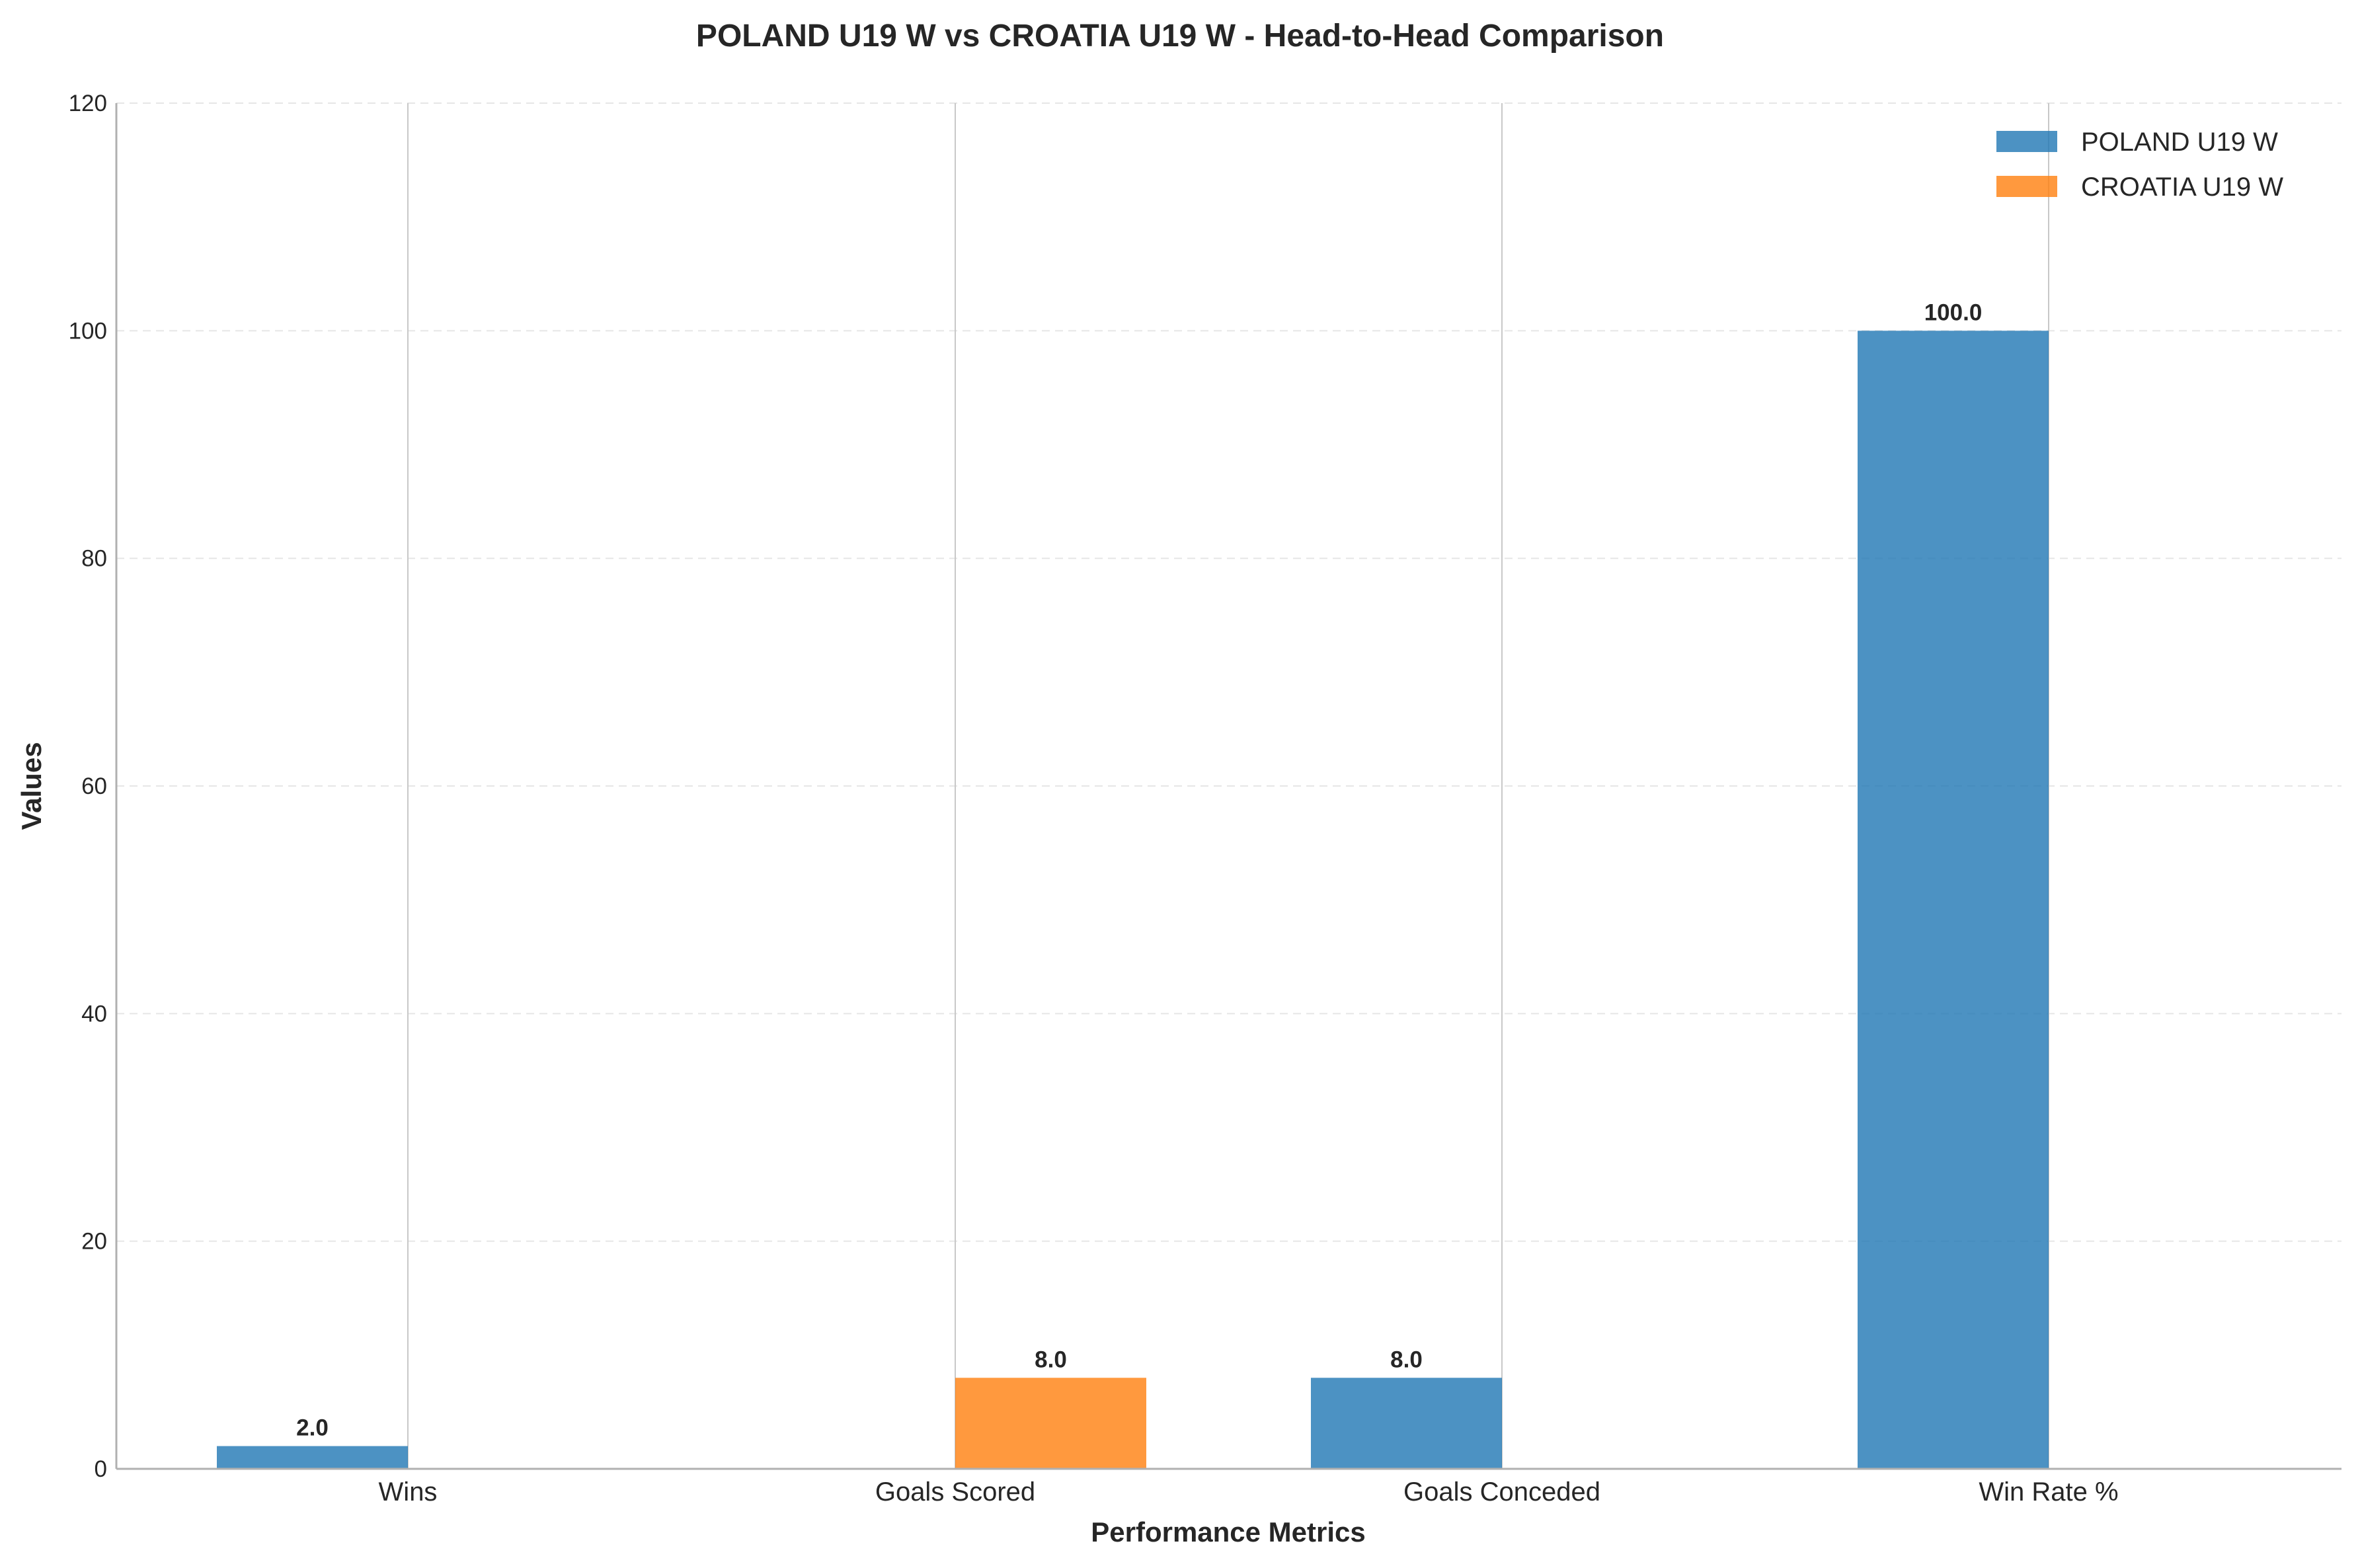  Describe the element at coordinates (88, 103) in the screenshot. I see `y-tick-label: 120` at that location.